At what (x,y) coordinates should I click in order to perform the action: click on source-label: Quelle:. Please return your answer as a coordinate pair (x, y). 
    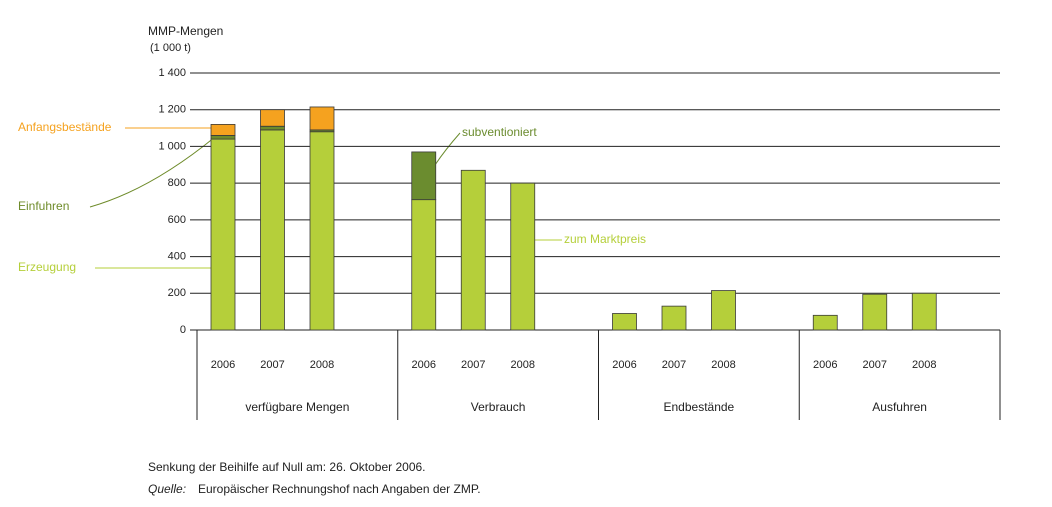
    Looking at the image, I should click on (167, 489).